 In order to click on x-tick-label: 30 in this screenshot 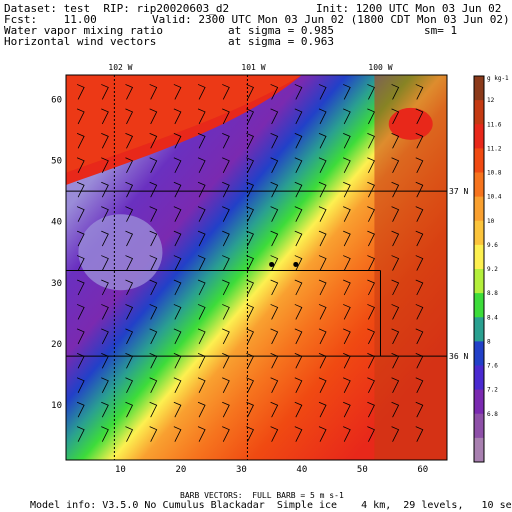, I will do `click(241, 470)`.